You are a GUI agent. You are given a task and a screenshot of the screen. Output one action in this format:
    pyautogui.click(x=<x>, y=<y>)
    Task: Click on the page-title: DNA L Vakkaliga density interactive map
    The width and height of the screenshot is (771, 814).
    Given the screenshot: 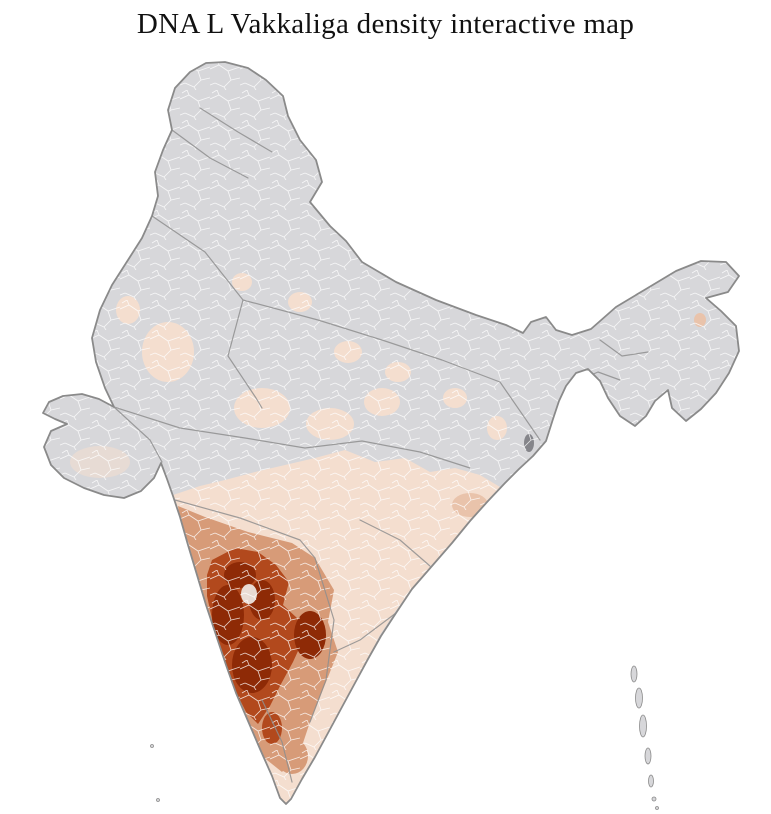 What is the action you would take?
    pyautogui.click(x=385, y=24)
    